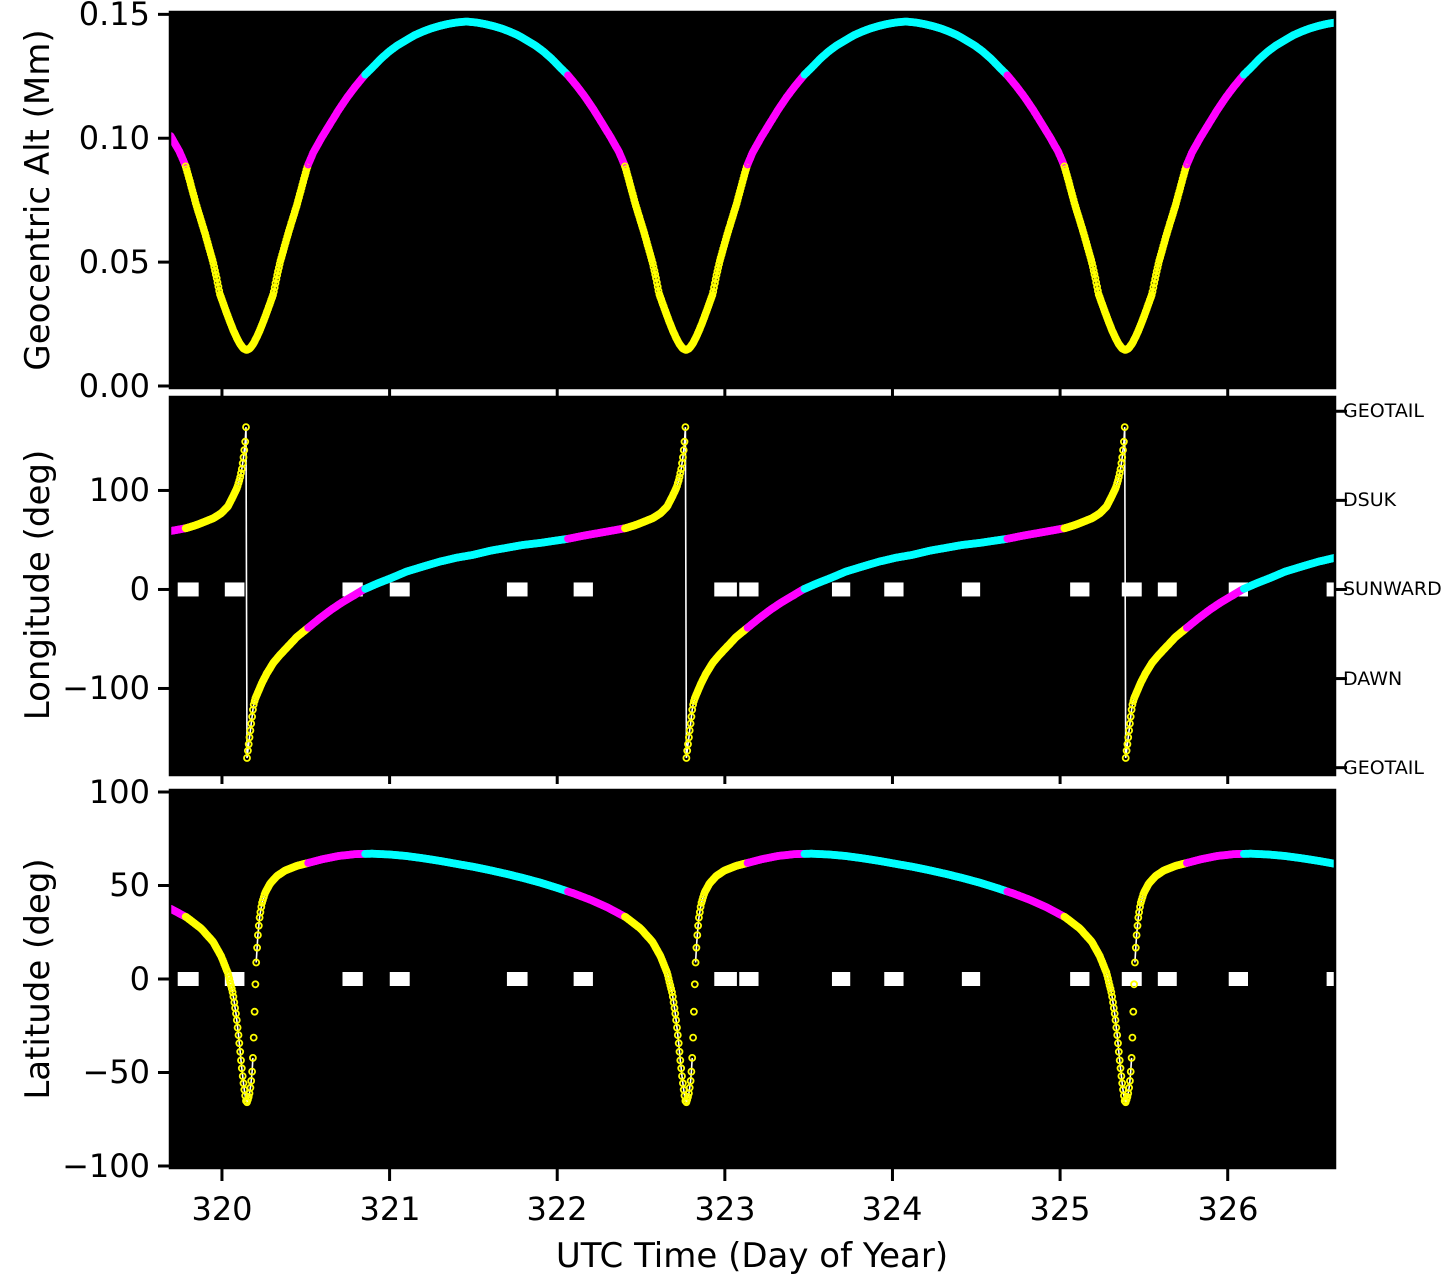 Image resolution: width=1452 pixels, height=1279 pixels. I want to click on y-tick-label: −50, so click(116, 1072).